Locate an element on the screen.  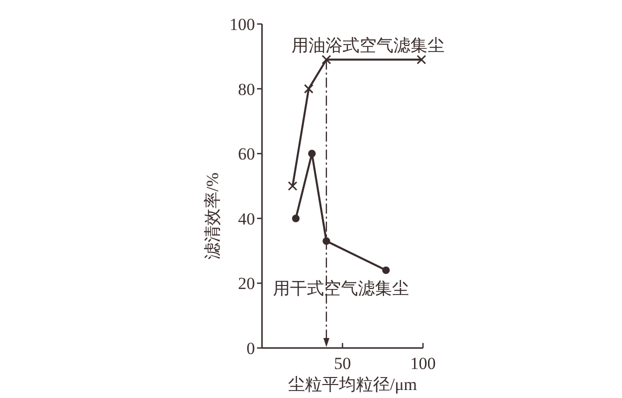
y-tick-label: 20 is located at coordinates (246, 284).